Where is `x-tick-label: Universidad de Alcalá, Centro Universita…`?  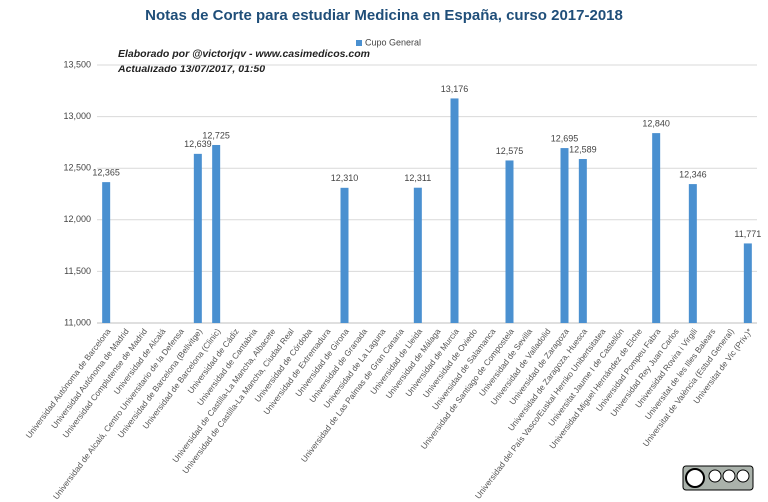
x-tick-label: Universidad de Alcalá, Centro Universita… is located at coordinates (118, 413).